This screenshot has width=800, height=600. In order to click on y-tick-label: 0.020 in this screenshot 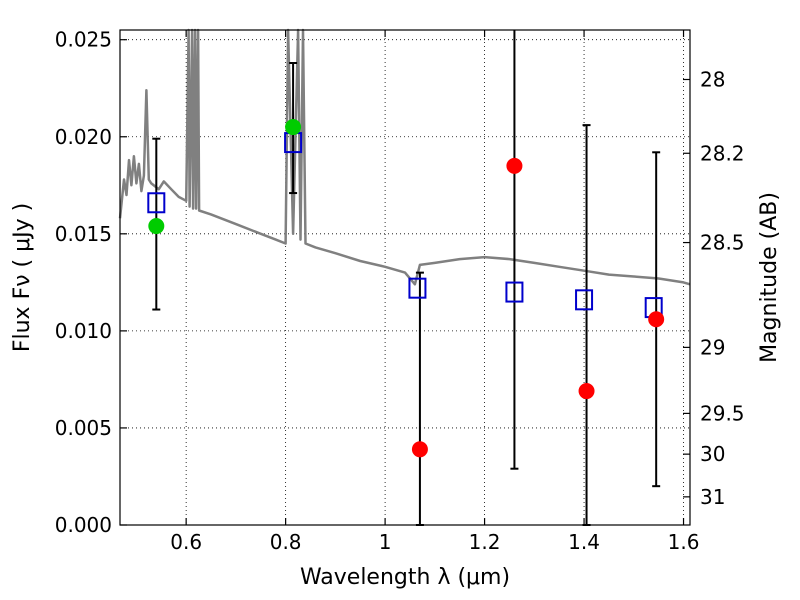, I will do `click(83, 137)`.